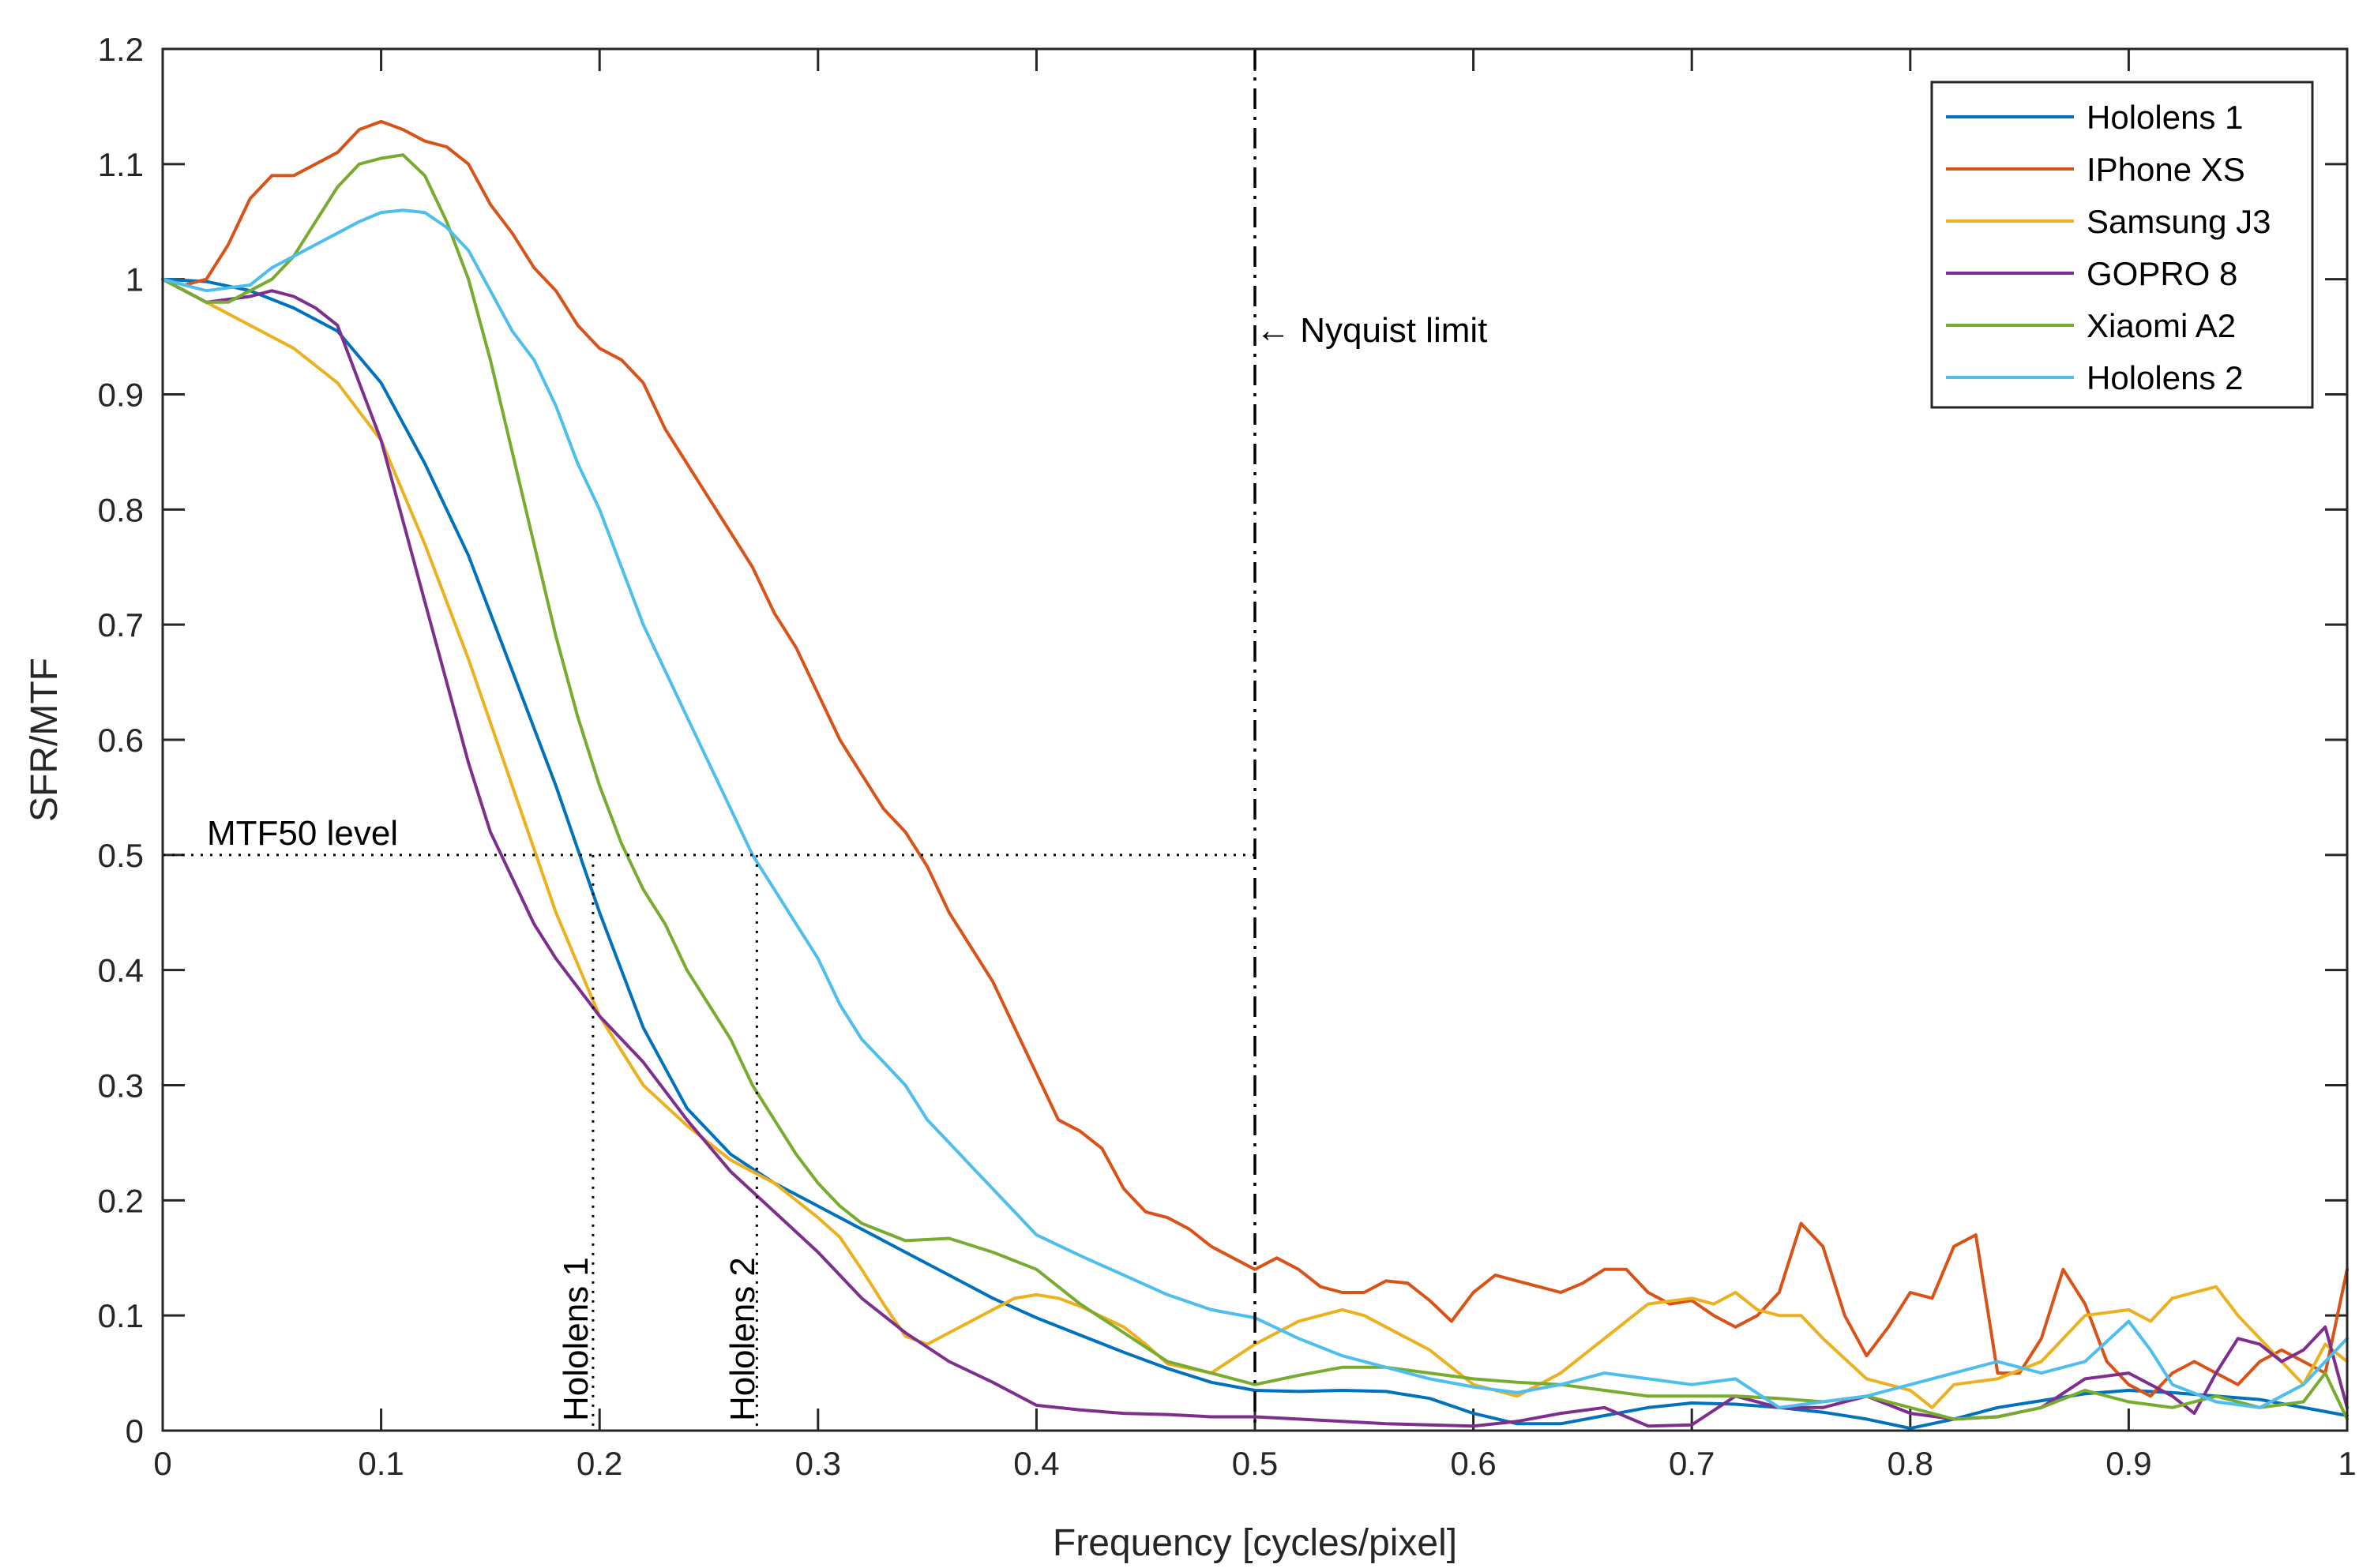 The image size is (2374, 1568). What do you see at coordinates (1255, 1543) in the screenshot?
I see `x-axis-title: Frequency [cycles/pixel]` at bounding box center [1255, 1543].